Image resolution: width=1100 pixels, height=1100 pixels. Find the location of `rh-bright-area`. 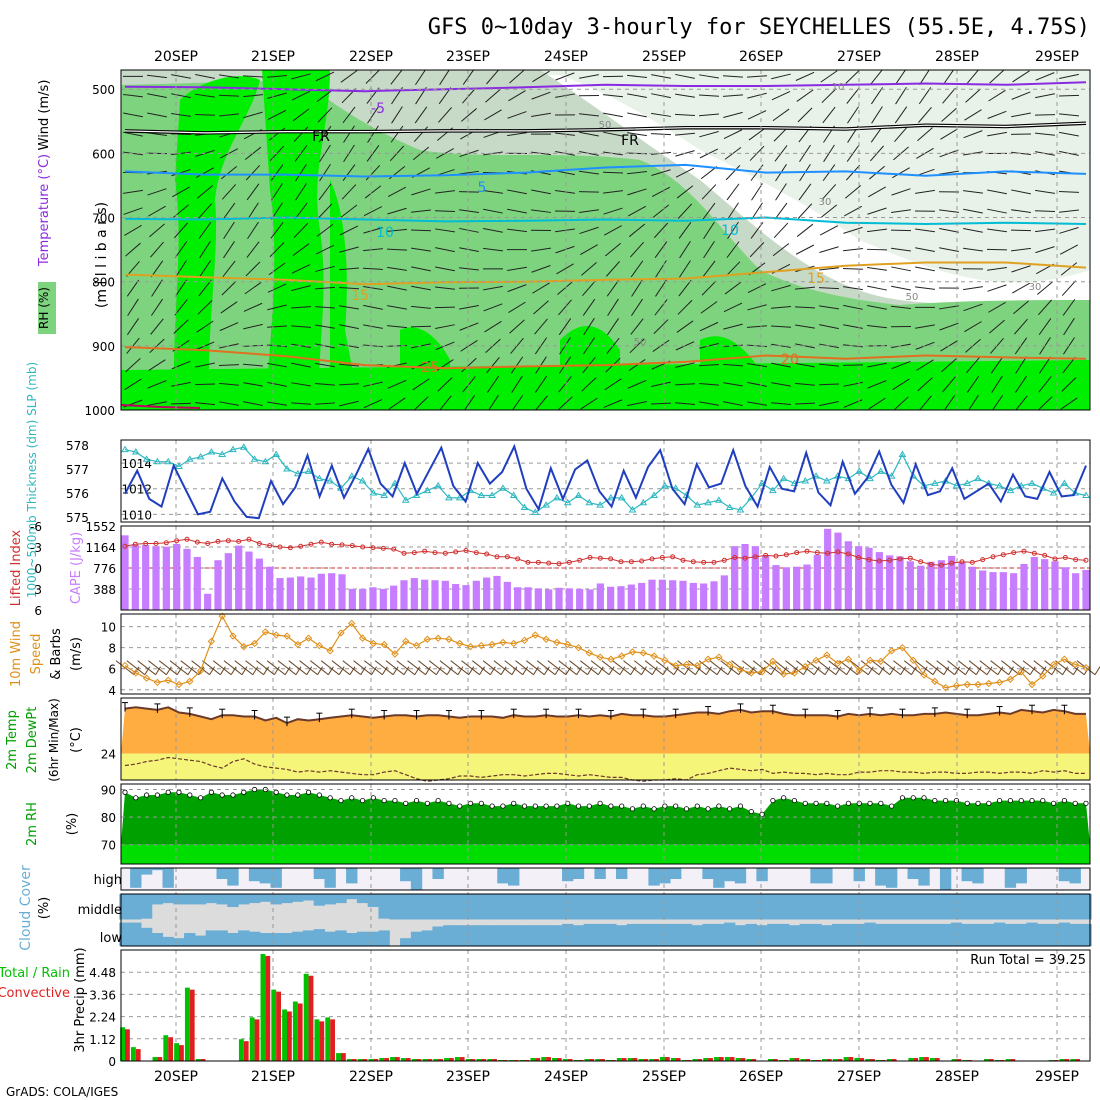

rh-bright-area is located at coordinates (590, 368).